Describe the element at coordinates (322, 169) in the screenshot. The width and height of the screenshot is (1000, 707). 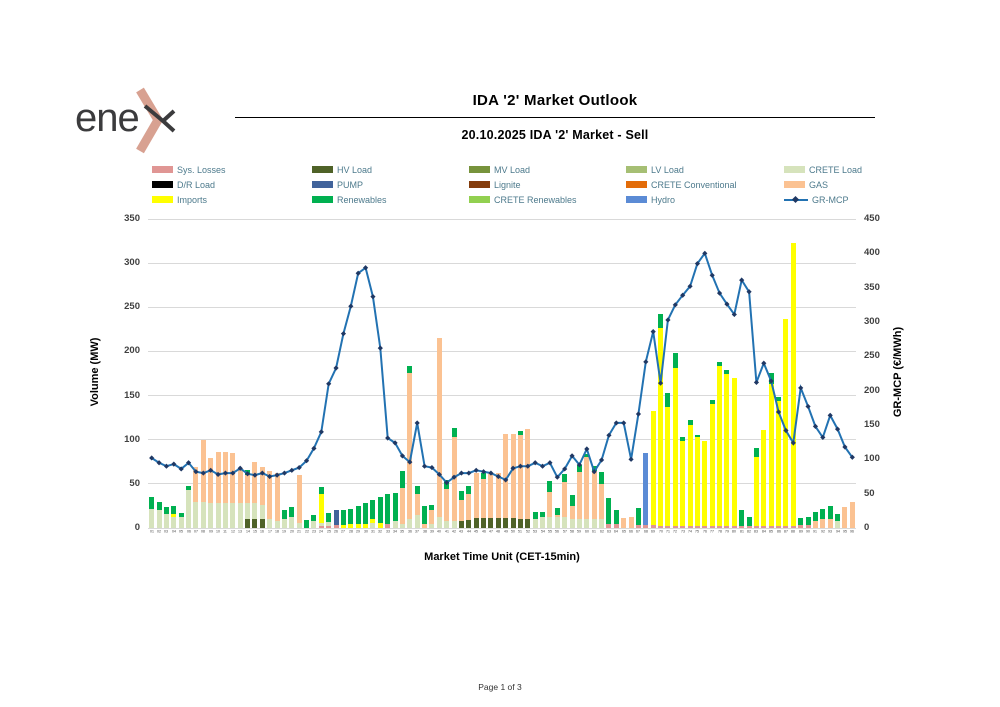
I see `legend-swatch-hvLoad` at that location.